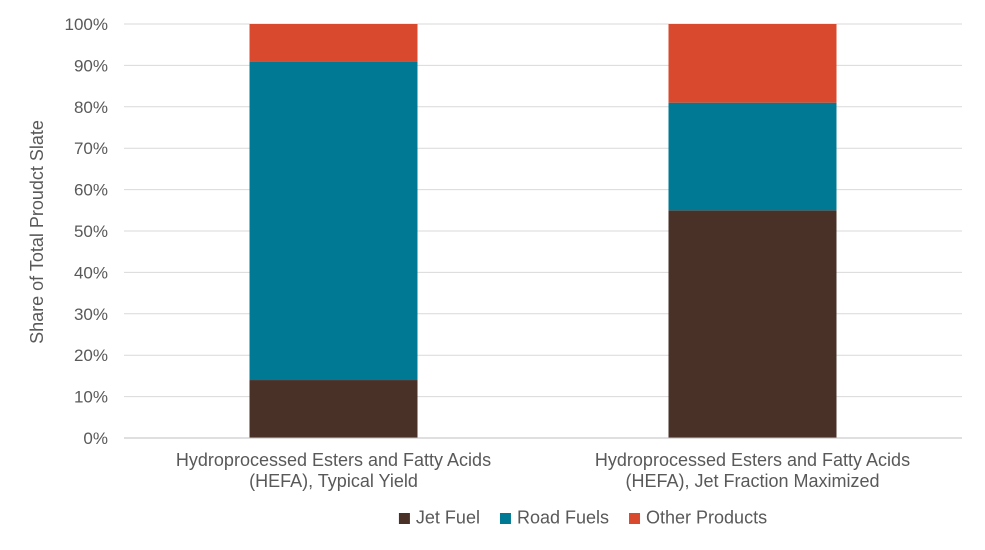 The image size is (985, 550). I want to click on y-tick-label: 10%, so click(91, 397).